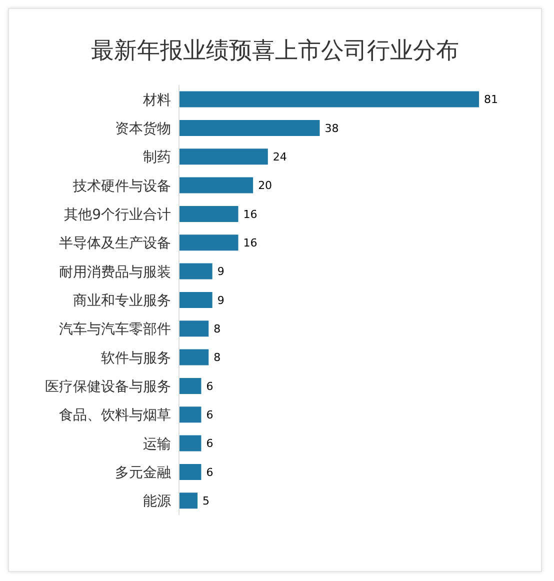 This screenshot has height=581, width=554. I want to click on y-tick-label: 其他9个行业合计, so click(117, 214).